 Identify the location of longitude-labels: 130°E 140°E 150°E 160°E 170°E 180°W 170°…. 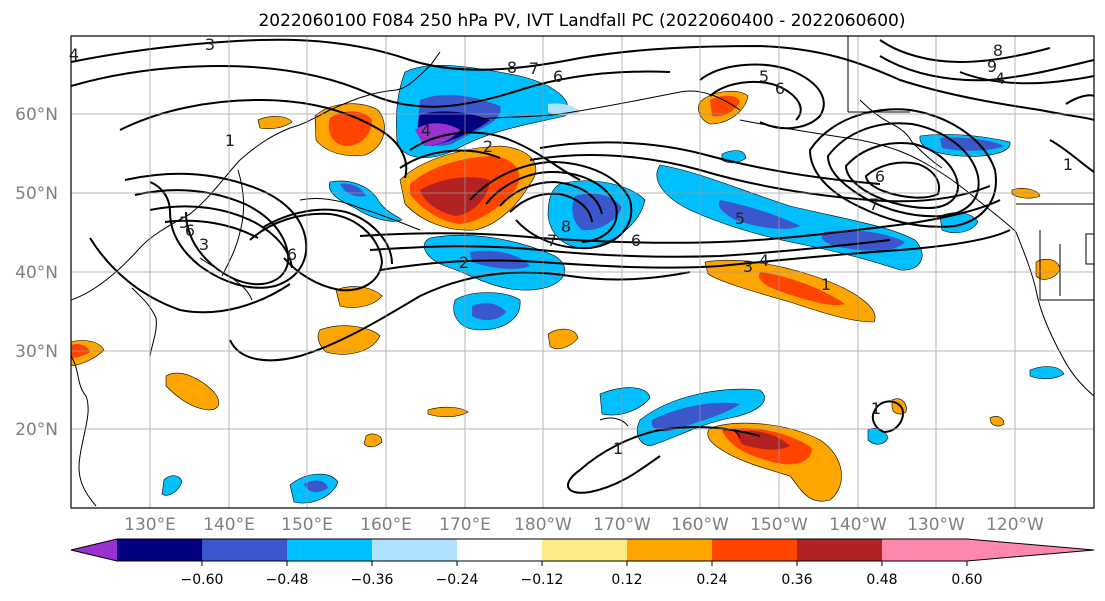
(584, 525).